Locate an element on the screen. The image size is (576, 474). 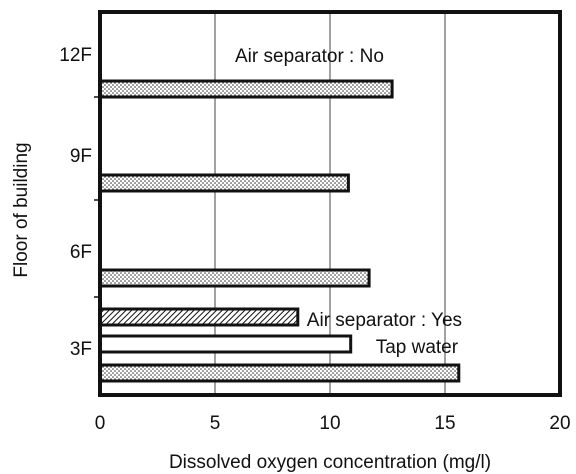
x-tick-label: 15 is located at coordinates (444, 423).